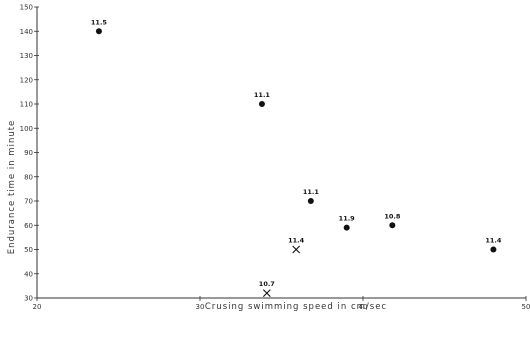 The image size is (530, 344). I want to click on x-axis-title: Crusing swimming speed in cm/sec, so click(296, 307).